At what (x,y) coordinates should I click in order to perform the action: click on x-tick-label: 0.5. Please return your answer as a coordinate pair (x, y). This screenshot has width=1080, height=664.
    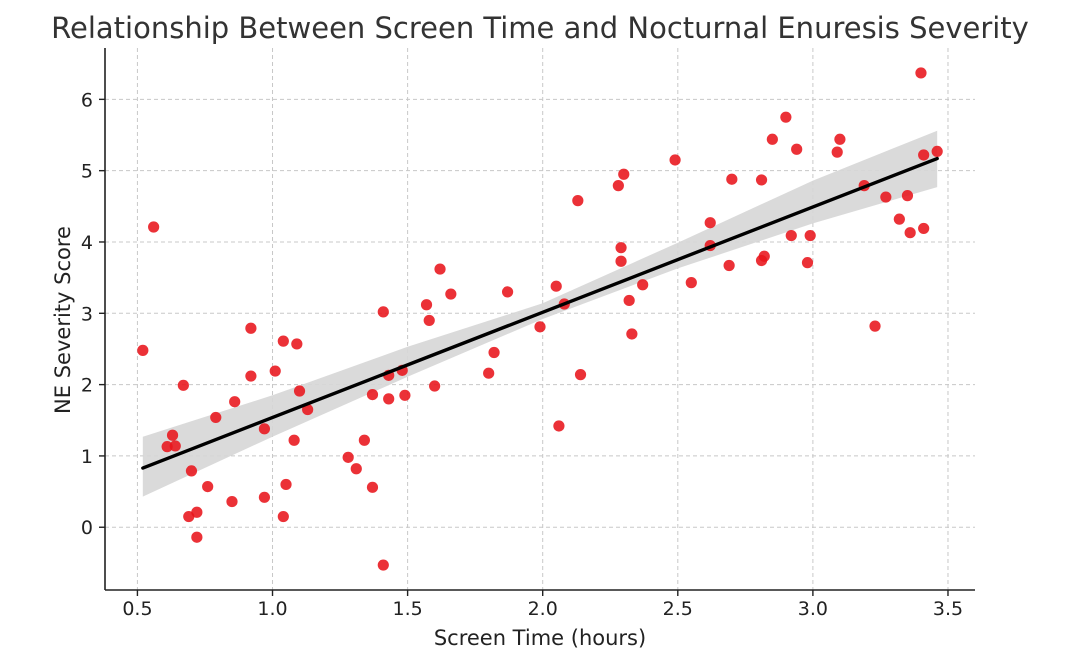
    Looking at the image, I should click on (137, 609).